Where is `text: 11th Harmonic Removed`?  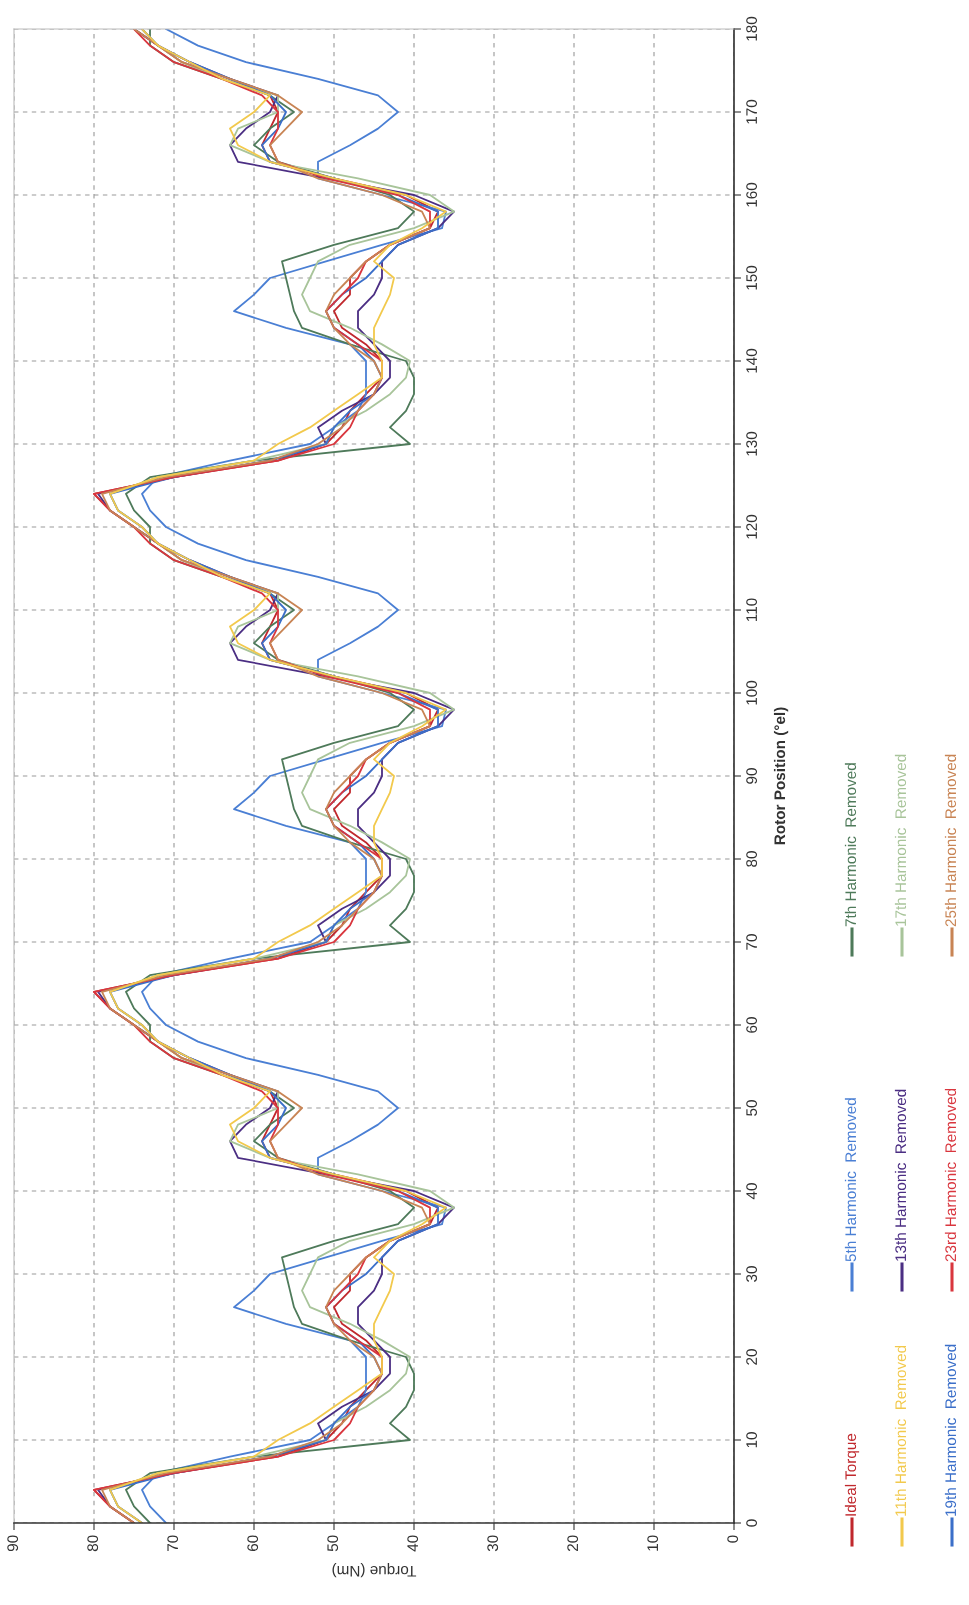 text: 11th Harmonic Removed is located at coordinates (900, 1430).